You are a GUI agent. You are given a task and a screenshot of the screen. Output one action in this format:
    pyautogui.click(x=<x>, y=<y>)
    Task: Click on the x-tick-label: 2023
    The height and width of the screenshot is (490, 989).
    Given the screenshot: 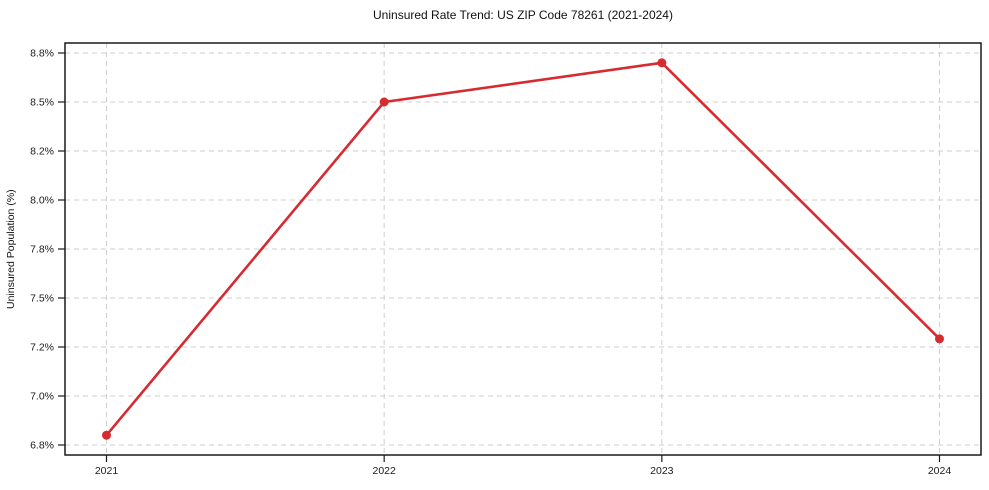 What is the action you would take?
    pyautogui.click(x=662, y=471)
    